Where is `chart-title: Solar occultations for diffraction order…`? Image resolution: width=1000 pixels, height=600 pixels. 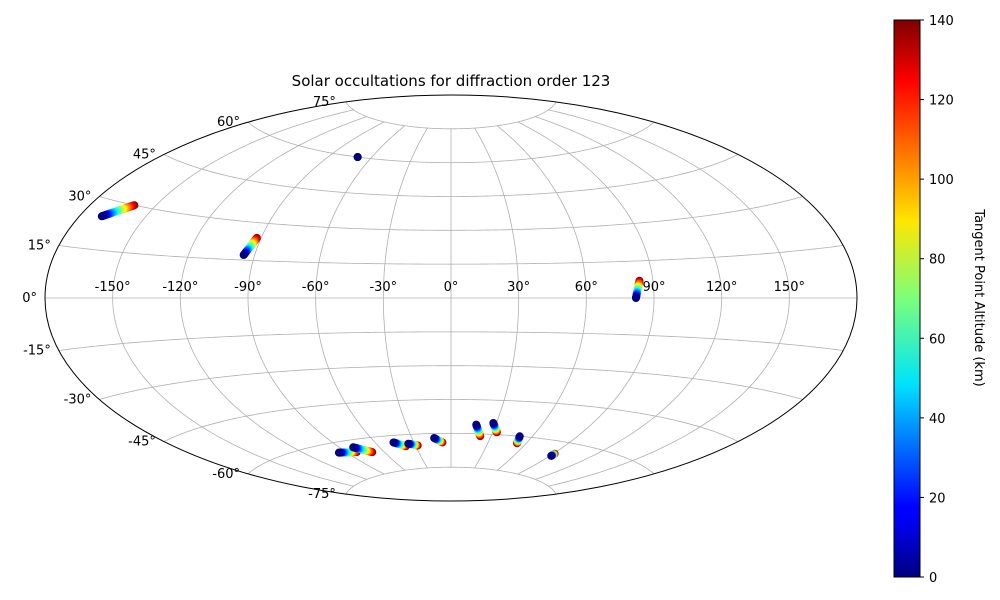
chart-title: Solar occultations for diffraction order… is located at coordinates (451, 81).